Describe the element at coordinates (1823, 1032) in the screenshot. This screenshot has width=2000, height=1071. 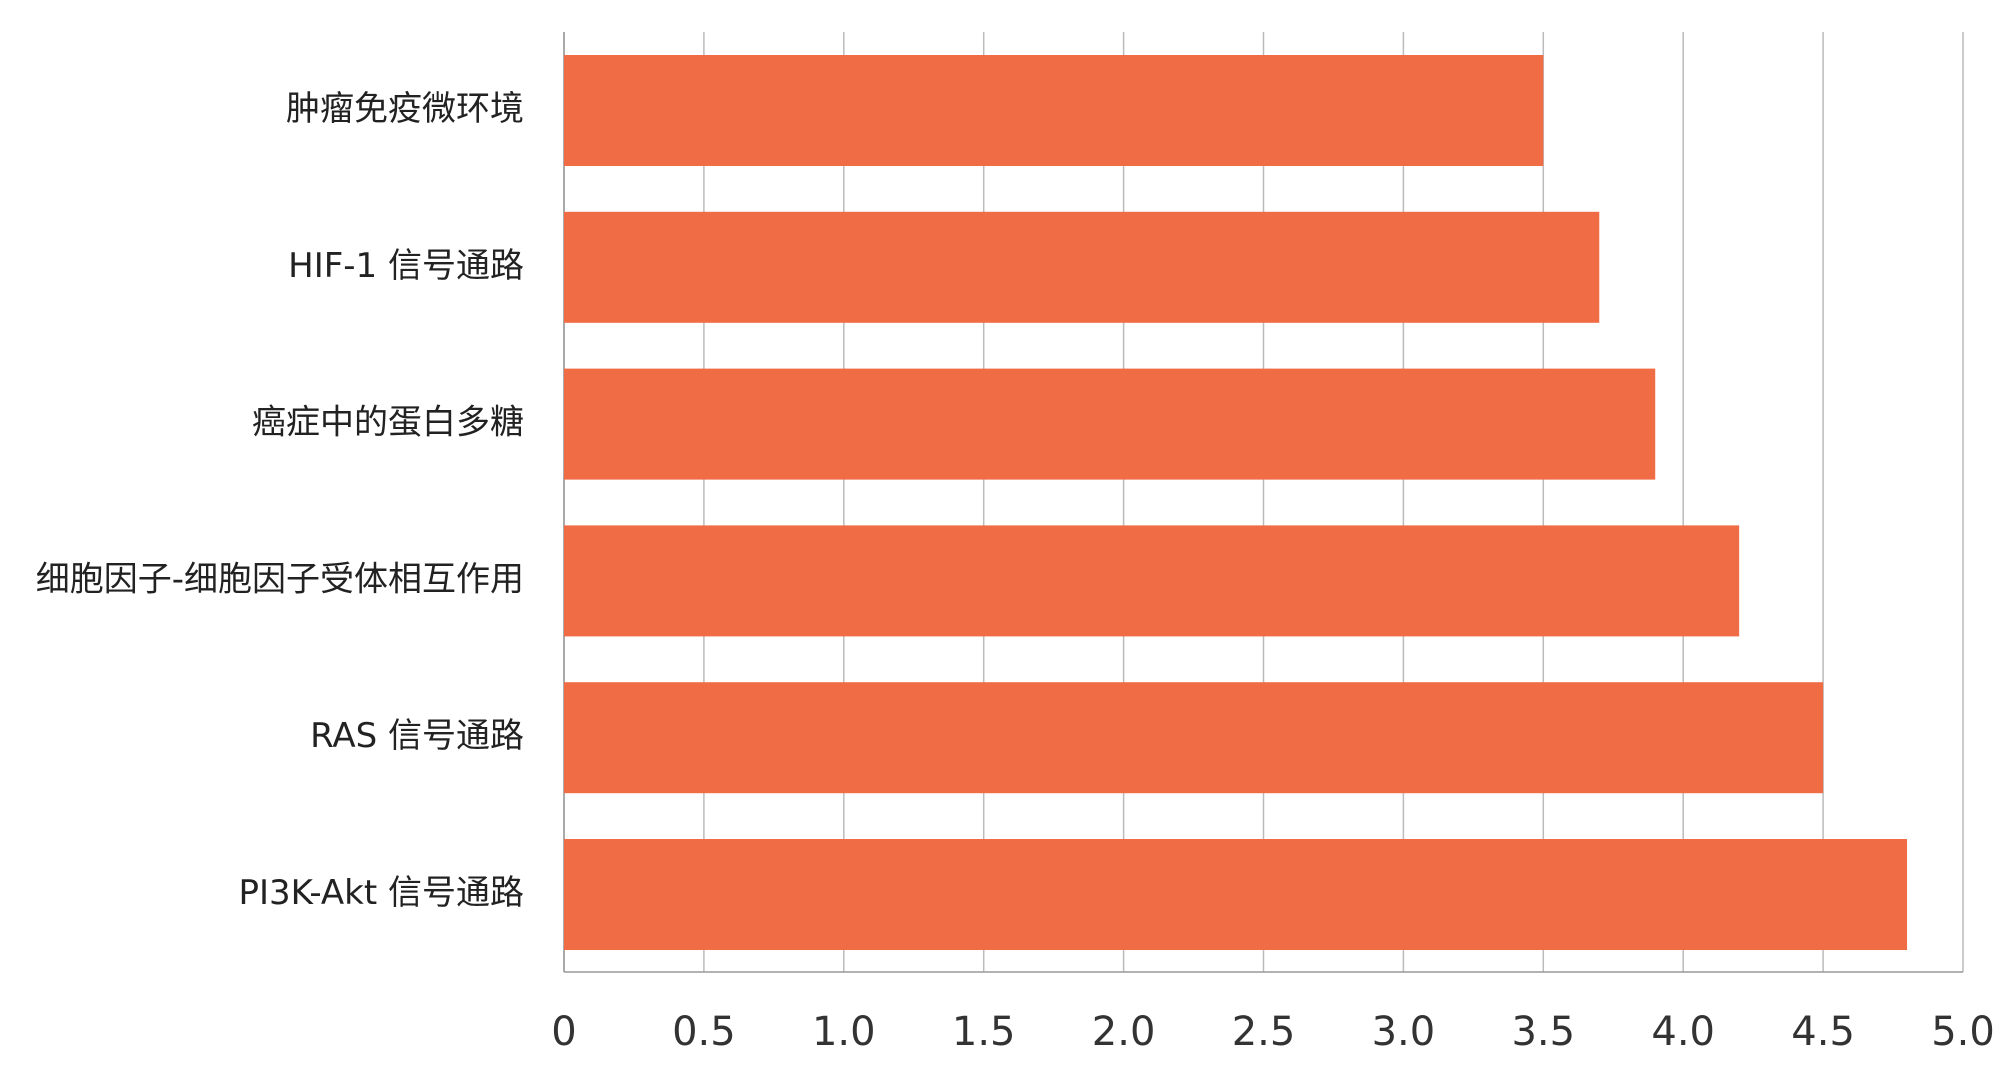
I see `x-tick-label: 4.5` at that location.